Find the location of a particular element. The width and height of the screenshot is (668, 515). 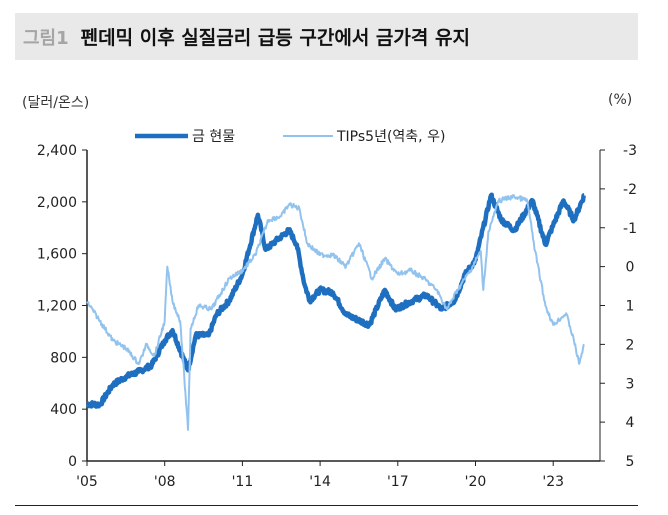

right-tick-label: 2 is located at coordinates (630, 345).